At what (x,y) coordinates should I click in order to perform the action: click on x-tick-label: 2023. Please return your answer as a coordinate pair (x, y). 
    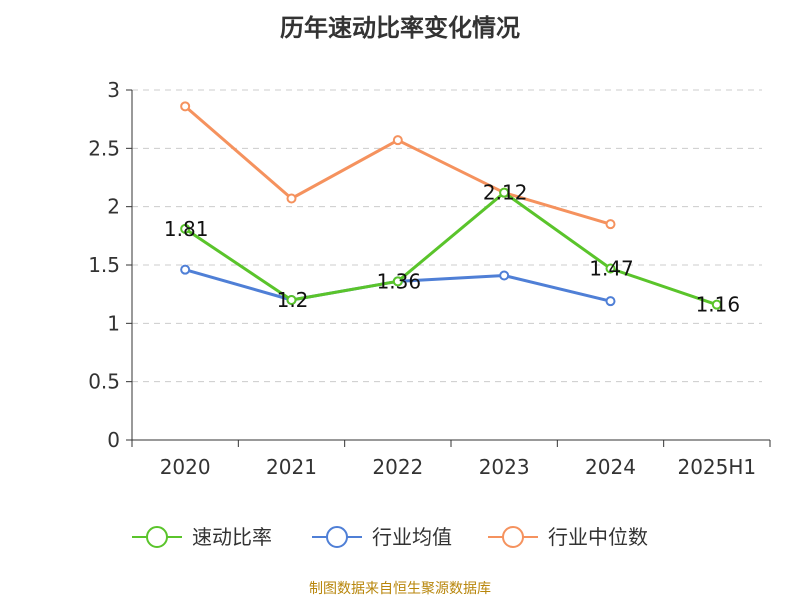
    Looking at the image, I should click on (504, 467).